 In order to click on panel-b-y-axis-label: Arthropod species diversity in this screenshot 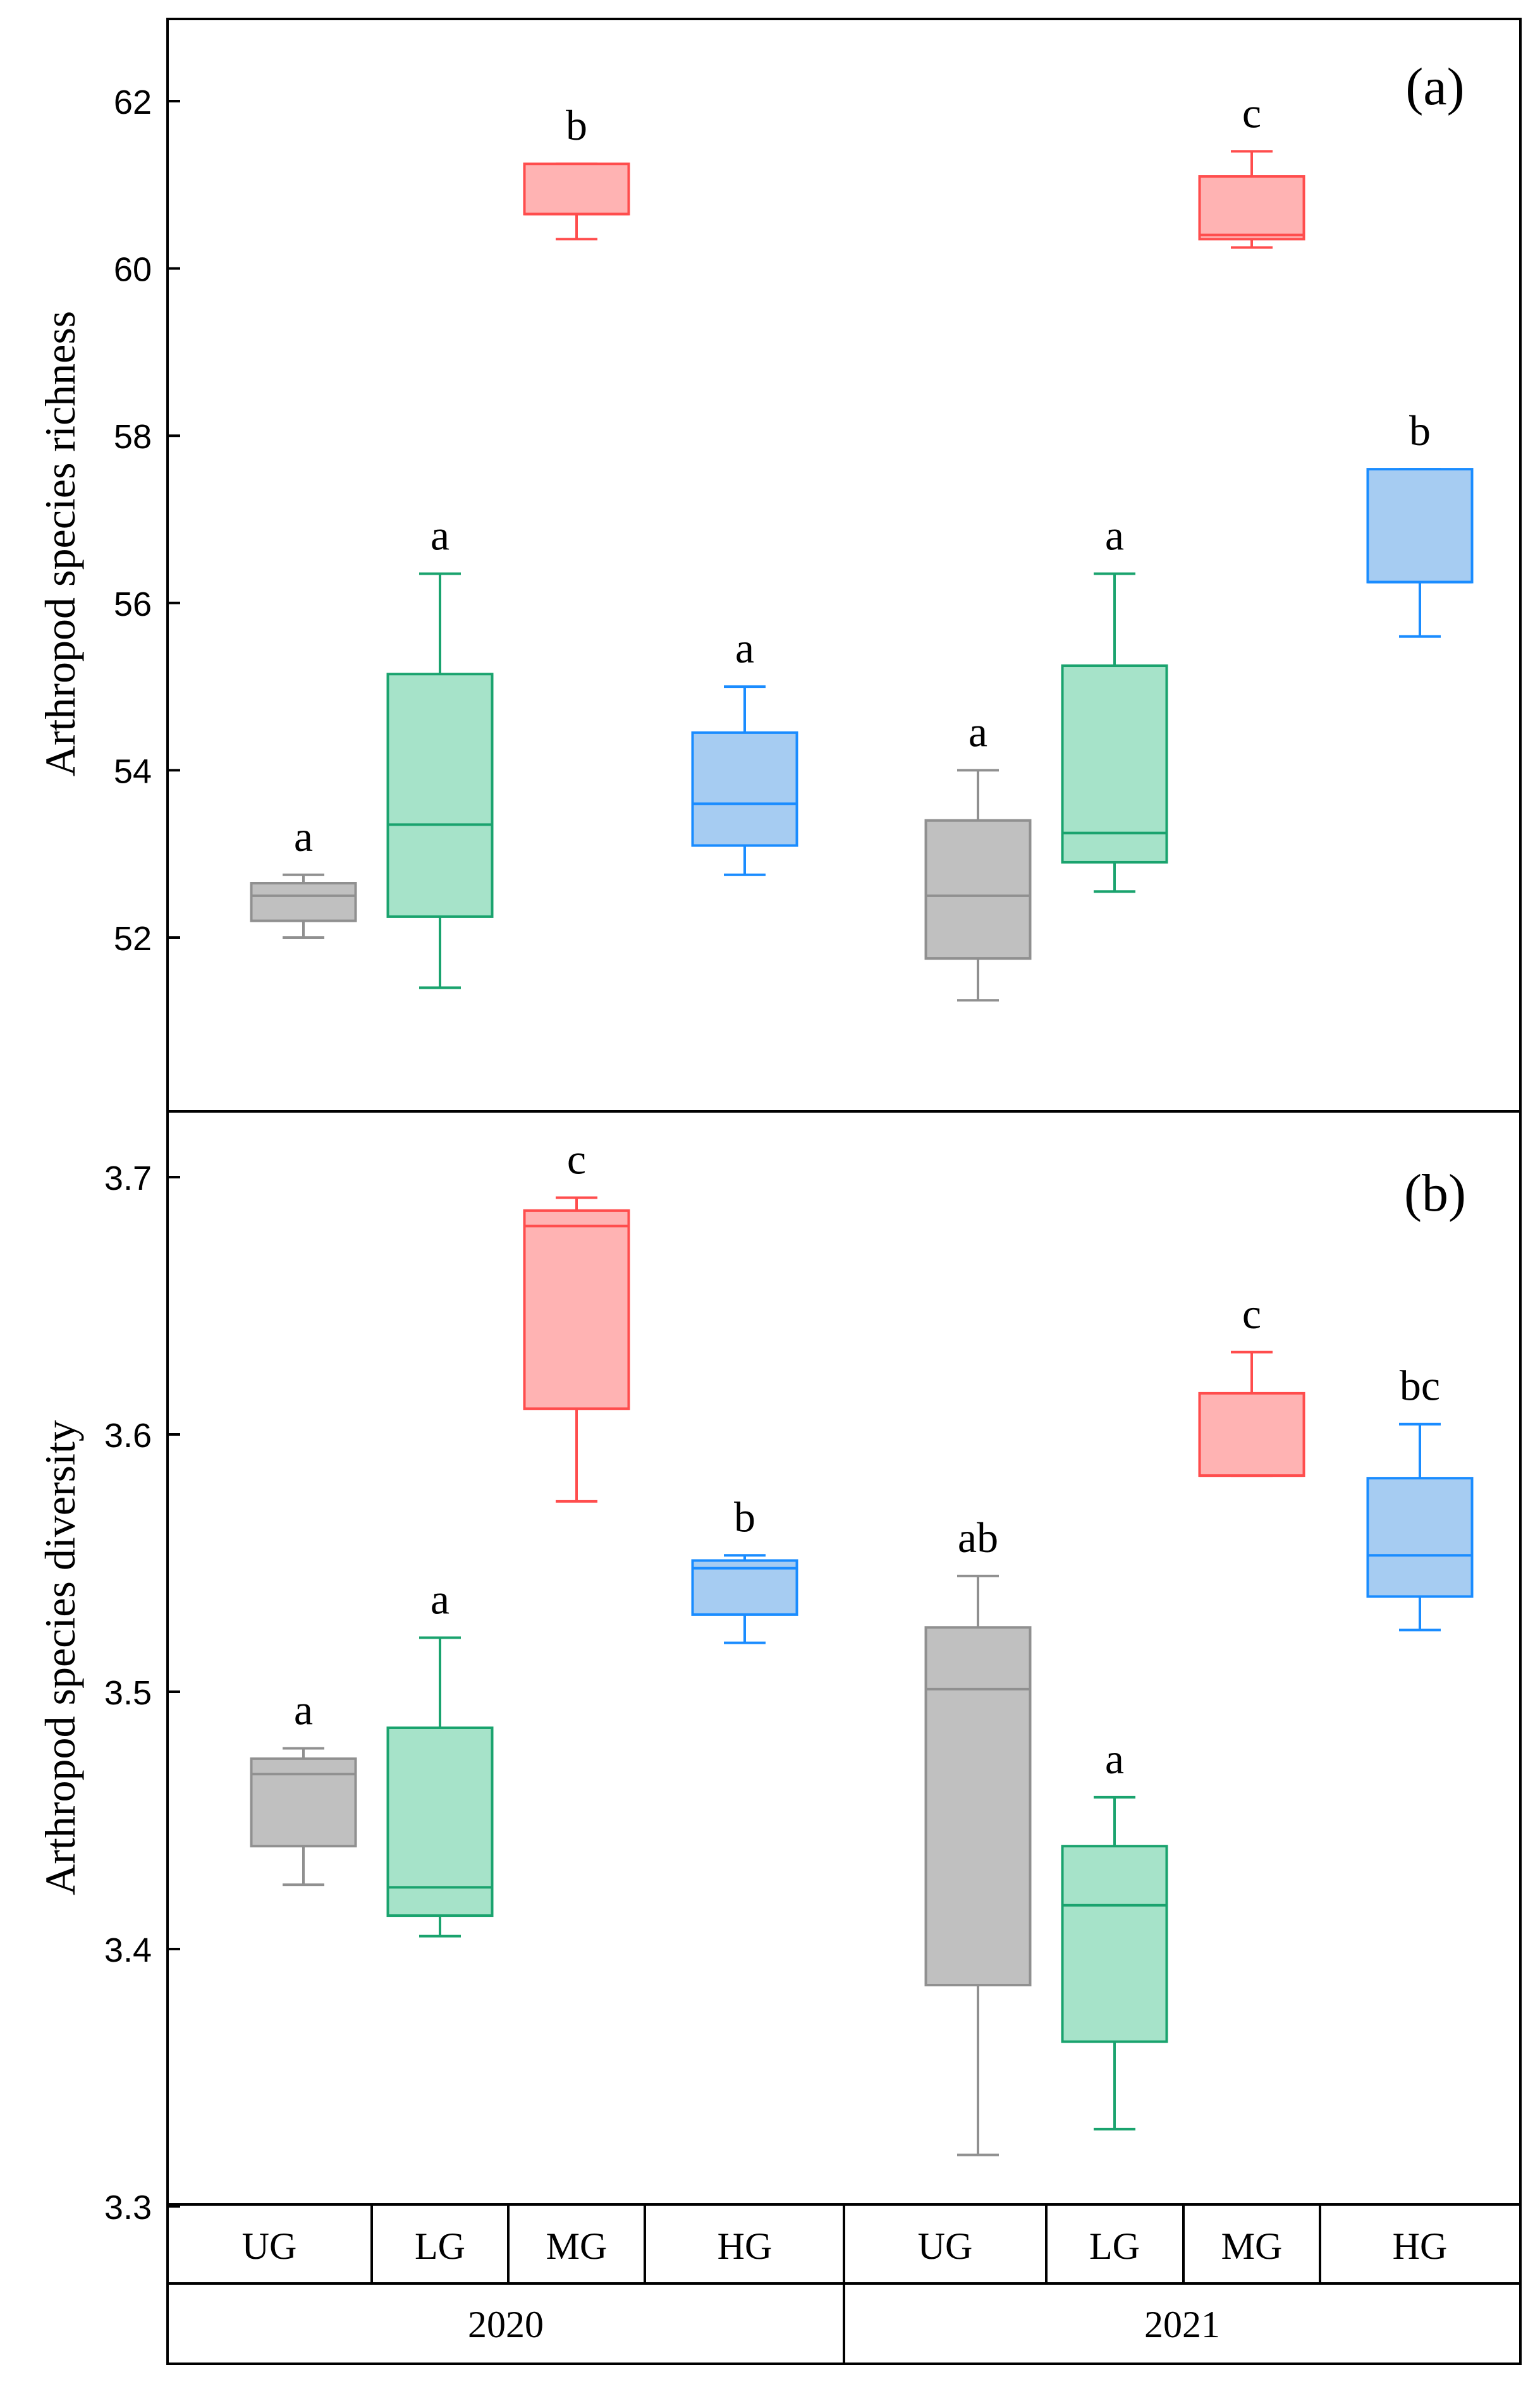, I will do `click(60, 1657)`.